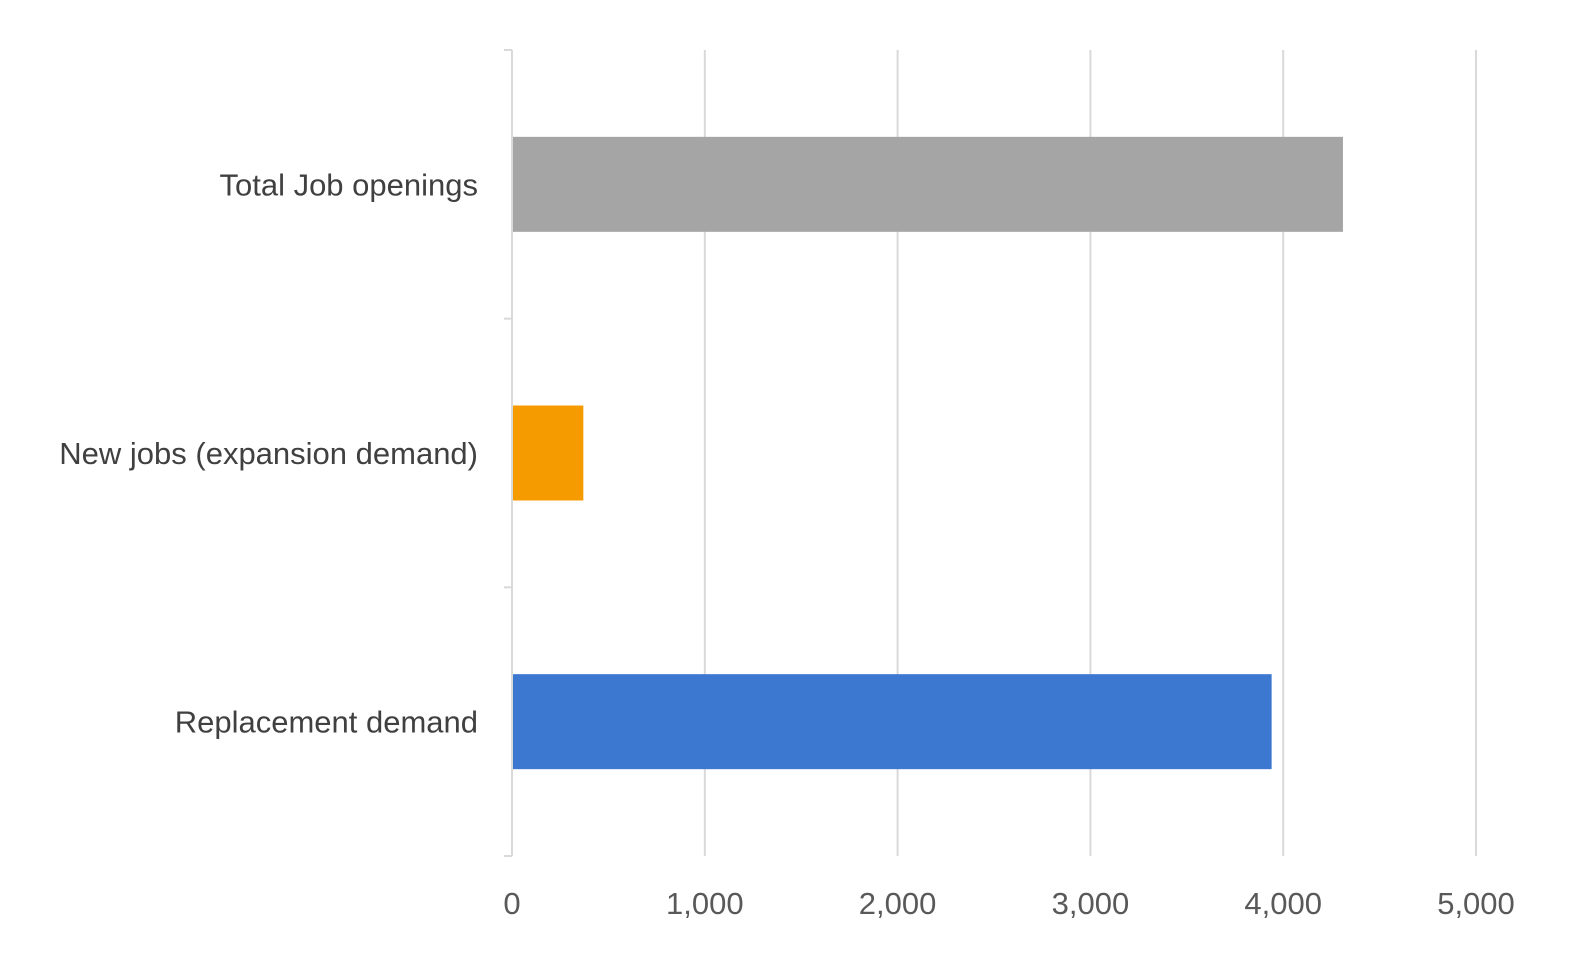 The image size is (1573, 956). What do you see at coordinates (928, 184) in the screenshot?
I see `bar-total-job-openings` at bounding box center [928, 184].